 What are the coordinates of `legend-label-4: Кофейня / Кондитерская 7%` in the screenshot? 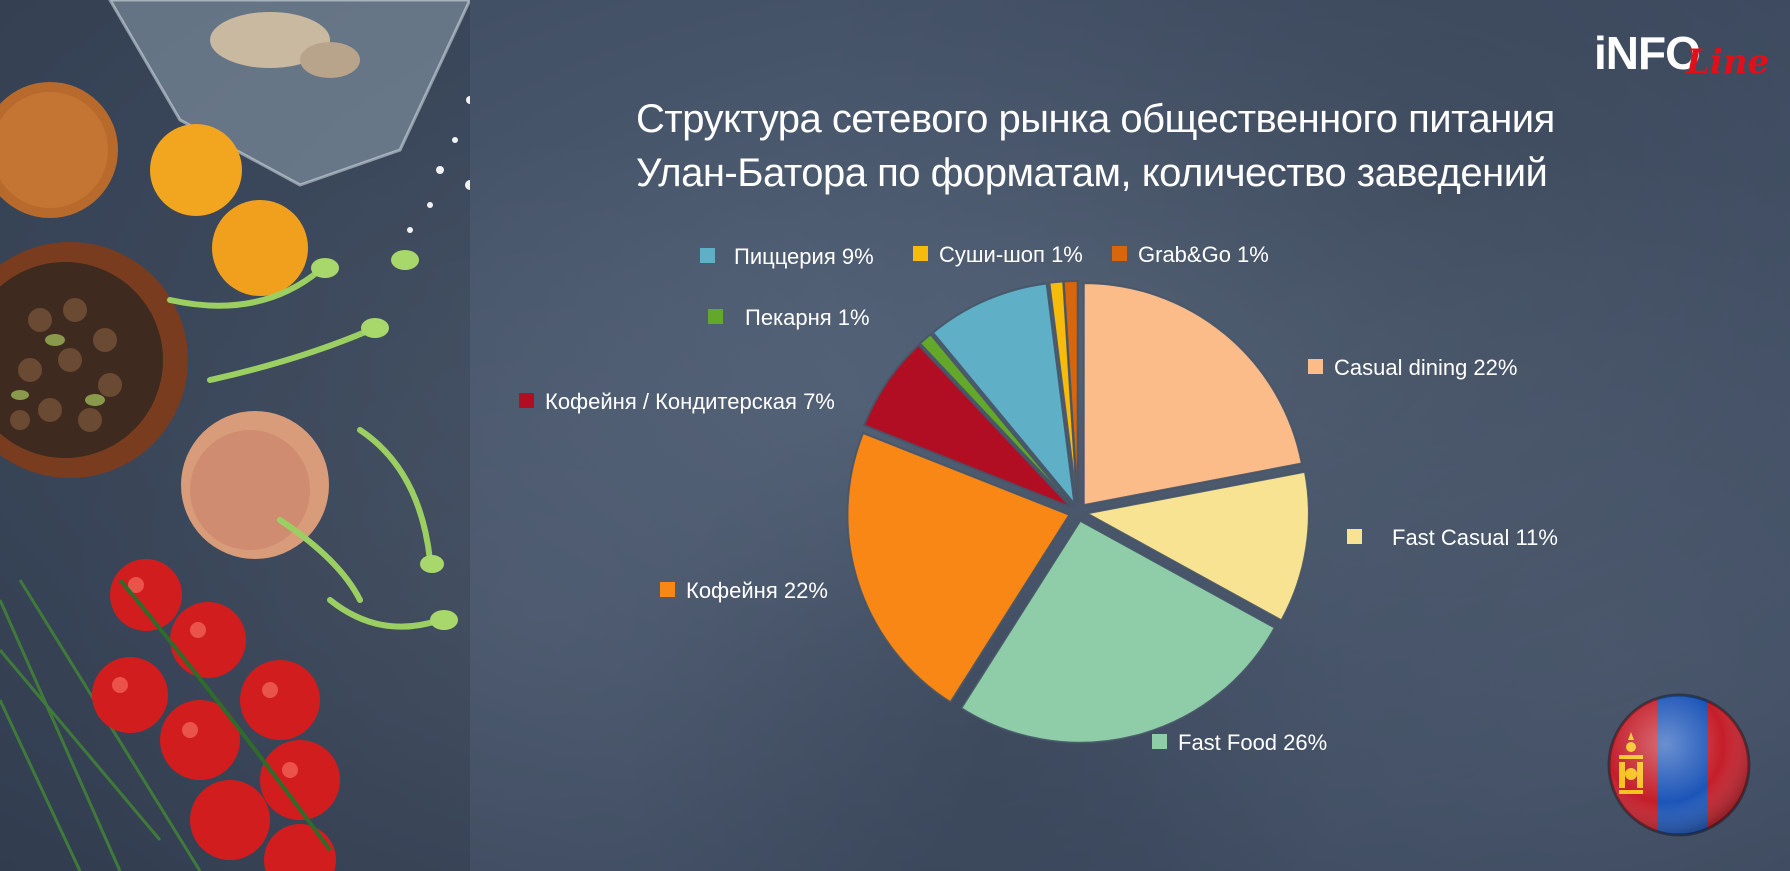 It's located at (690, 401).